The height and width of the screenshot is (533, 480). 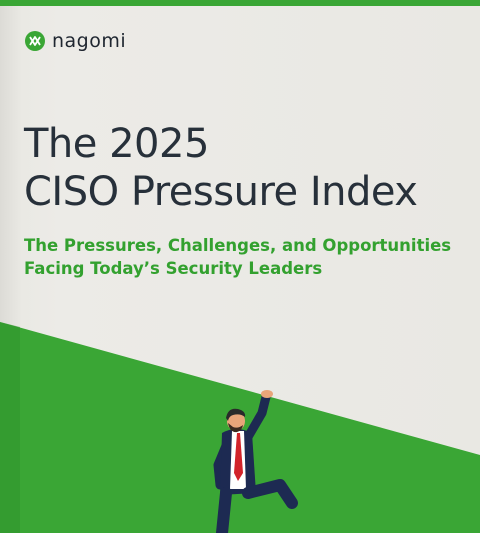 What do you see at coordinates (255, 461) in the screenshot?
I see `businessman-pushing-slope-illustration` at bounding box center [255, 461].